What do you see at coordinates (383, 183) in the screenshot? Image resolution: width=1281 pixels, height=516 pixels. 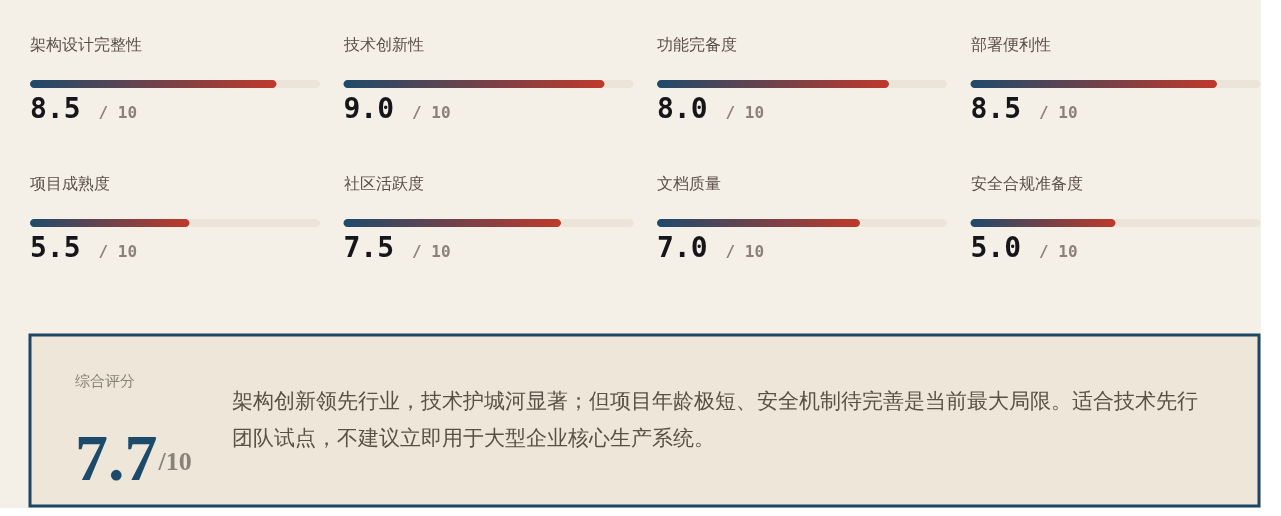 I see `y-tick-label: 社区活跃度` at bounding box center [383, 183].